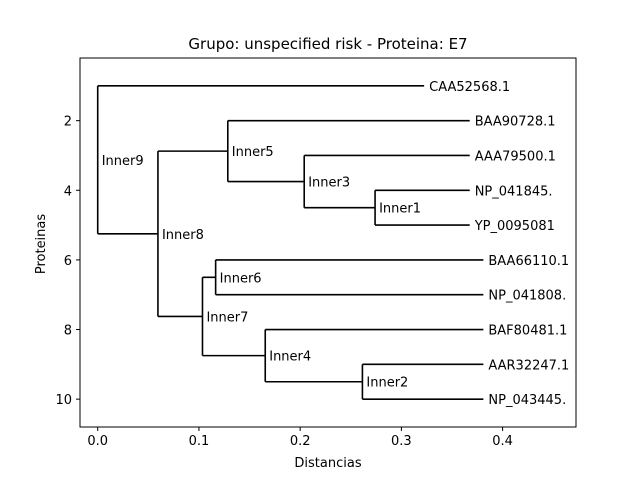 The width and height of the screenshot is (640, 480). I want to click on x-tick-label: 0.4, so click(502, 441).